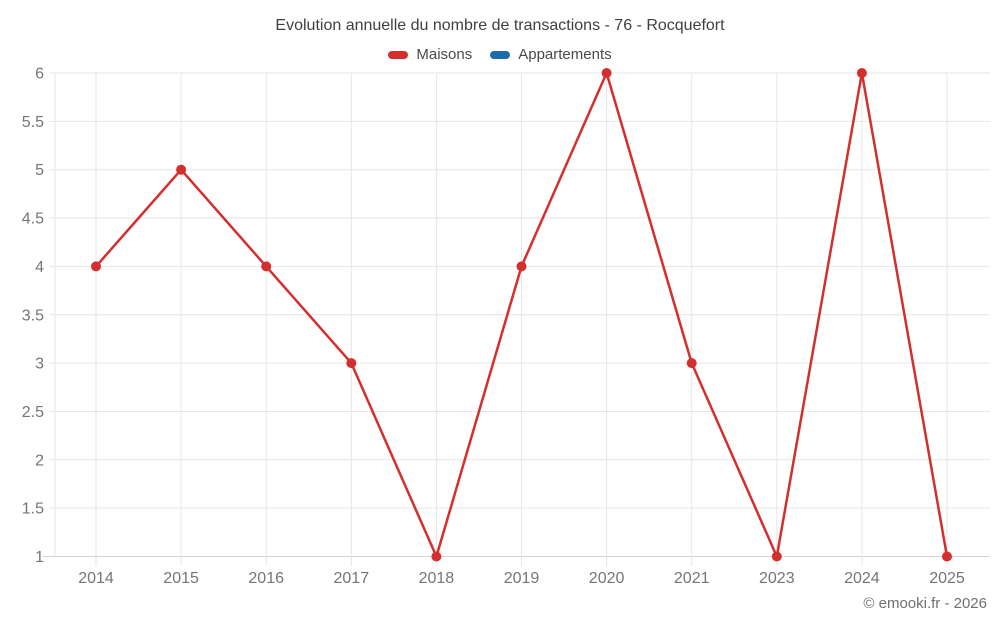  Describe the element at coordinates (39, 364) in the screenshot. I see `y-tick-label: 3` at that location.